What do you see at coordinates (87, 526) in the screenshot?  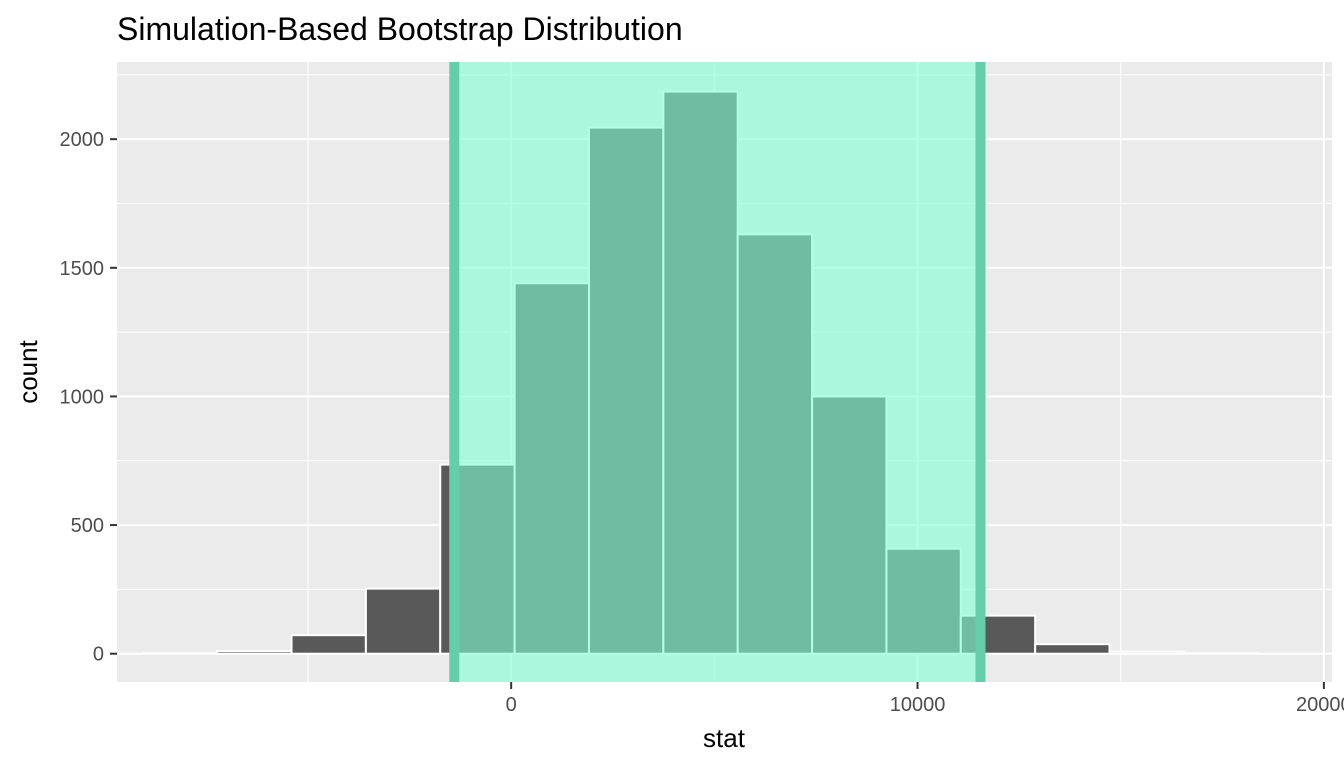 I see `y-tick-label: 500` at bounding box center [87, 526].